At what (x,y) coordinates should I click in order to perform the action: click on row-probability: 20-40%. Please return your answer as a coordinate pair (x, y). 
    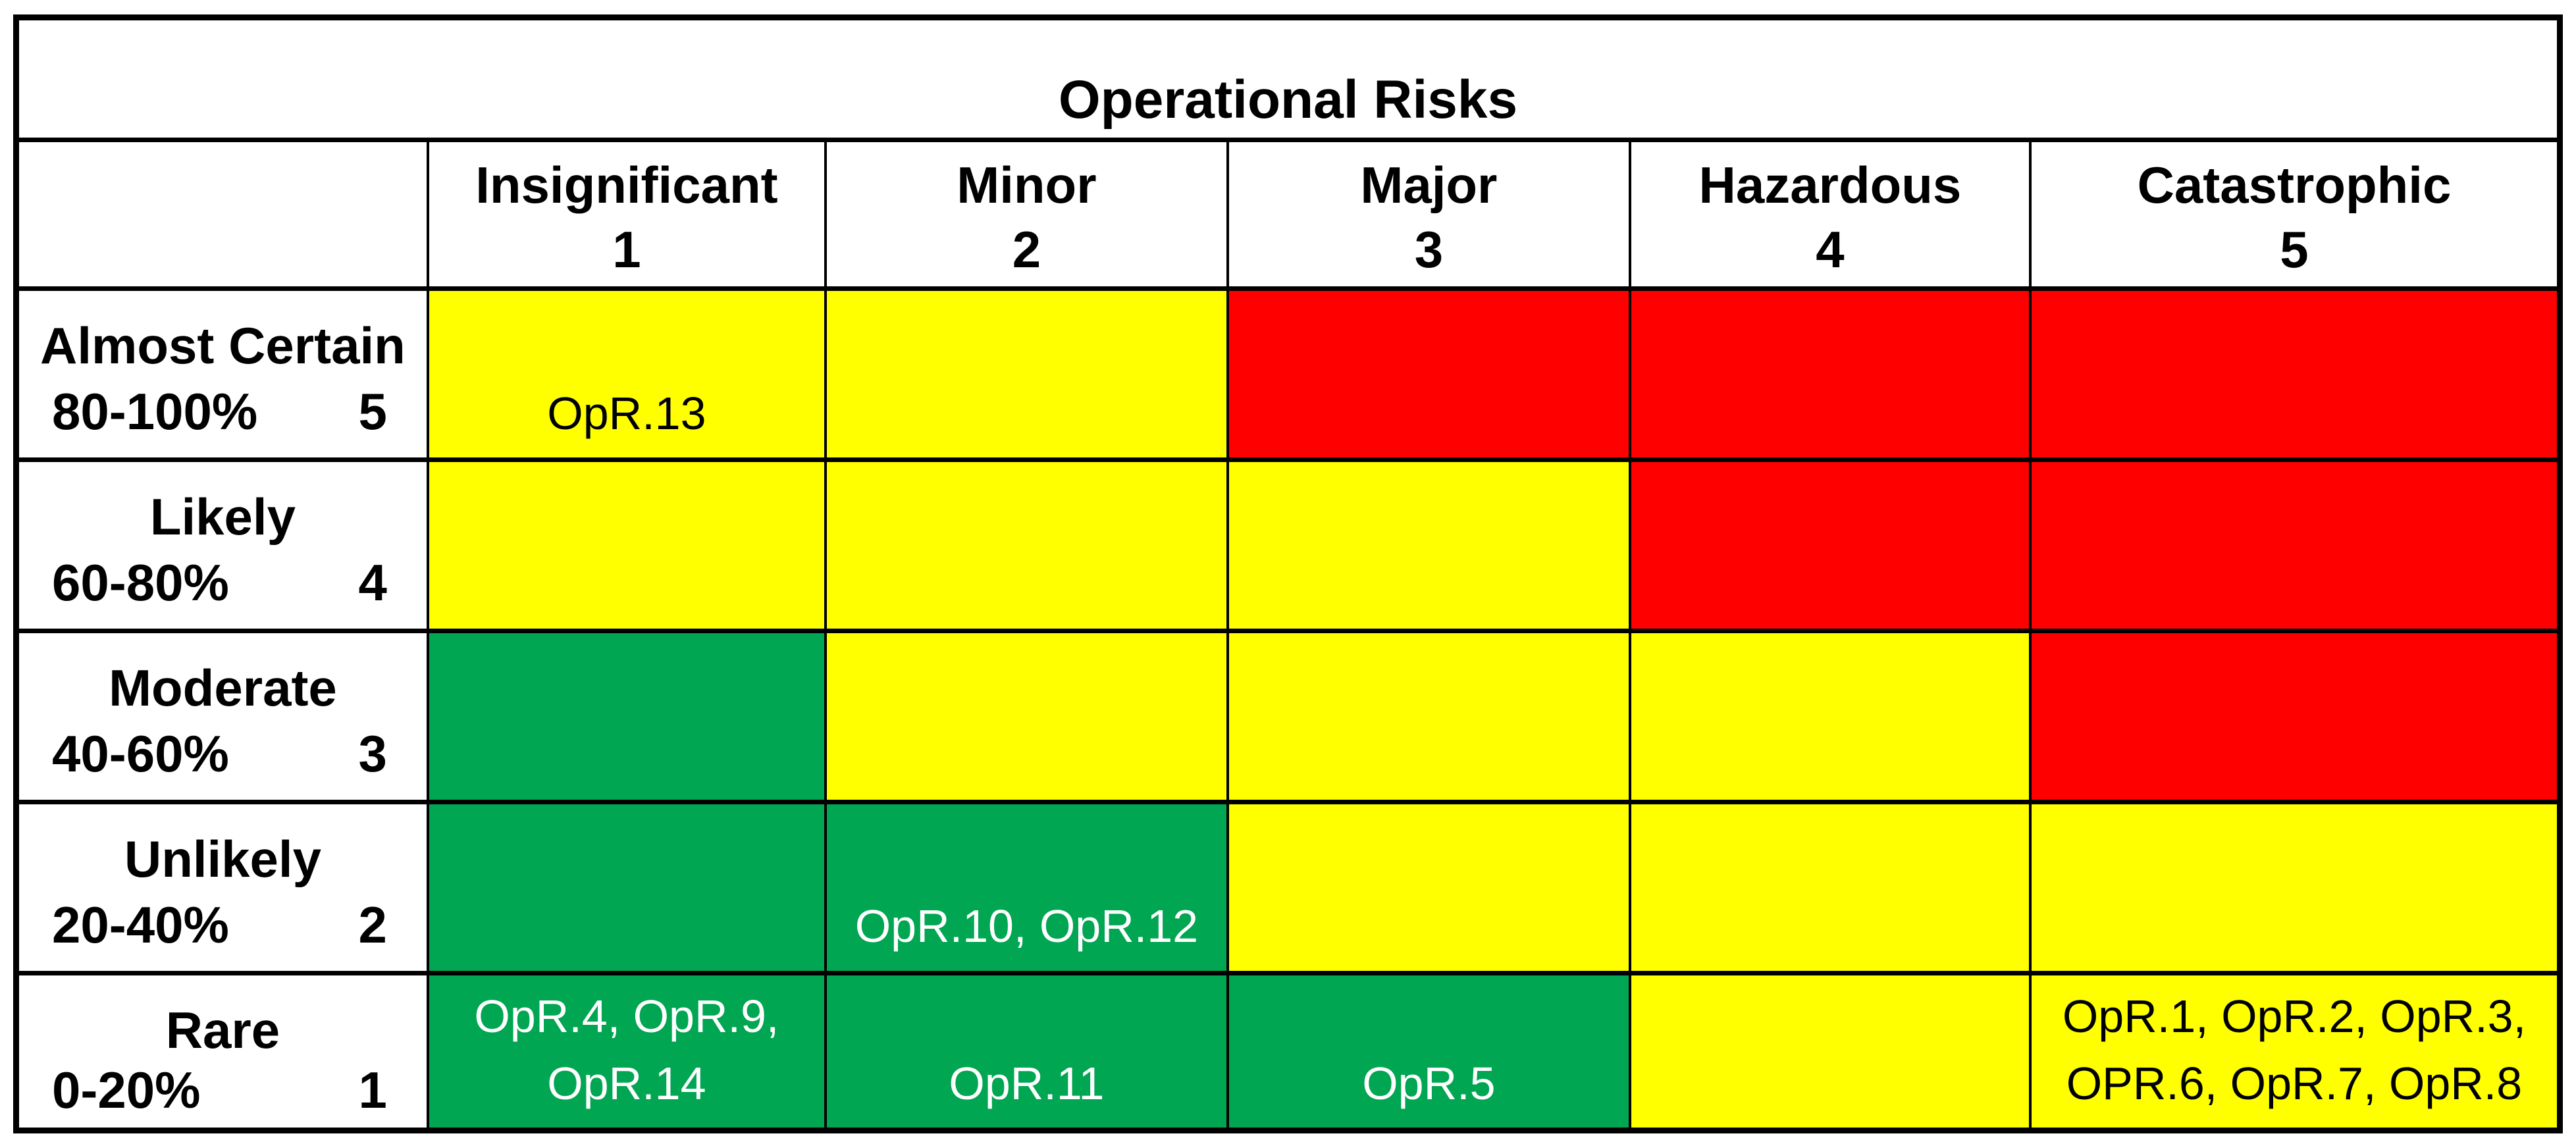
    Looking at the image, I should click on (140, 925).